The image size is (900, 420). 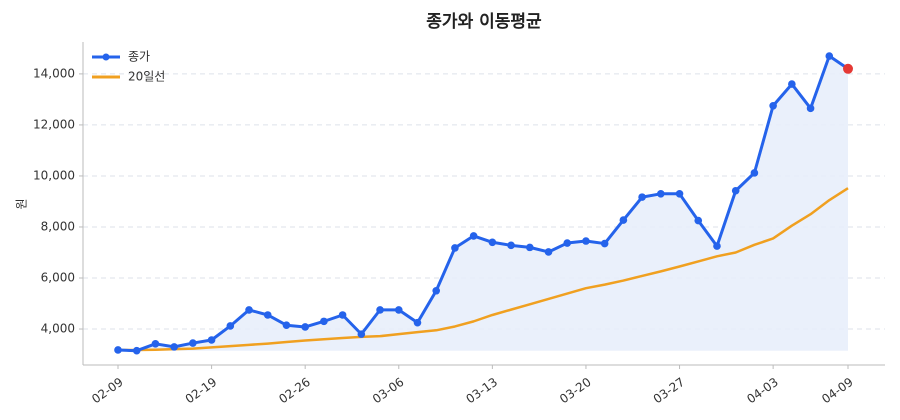 What do you see at coordinates (294, 390) in the screenshot?
I see `x-tick-label: 02-26` at bounding box center [294, 390].